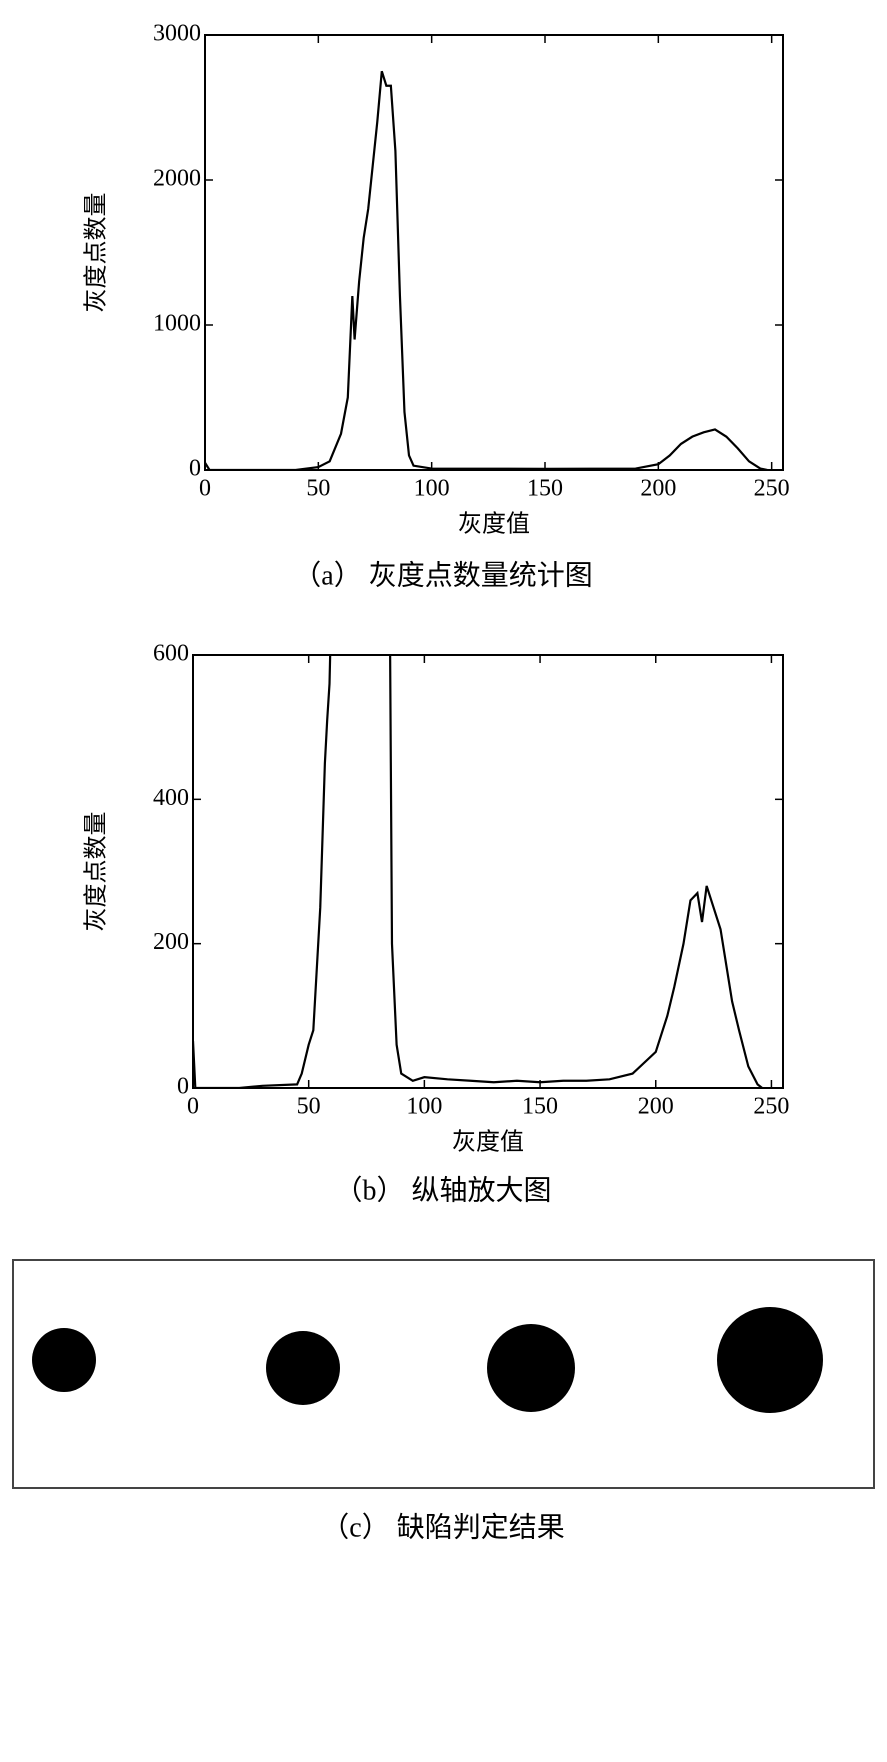 This screenshot has height=1762, width=887. Describe the element at coordinates (442, 1527) in the screenshot. I see `caption: （c） 缺陷判定结果` at that location.